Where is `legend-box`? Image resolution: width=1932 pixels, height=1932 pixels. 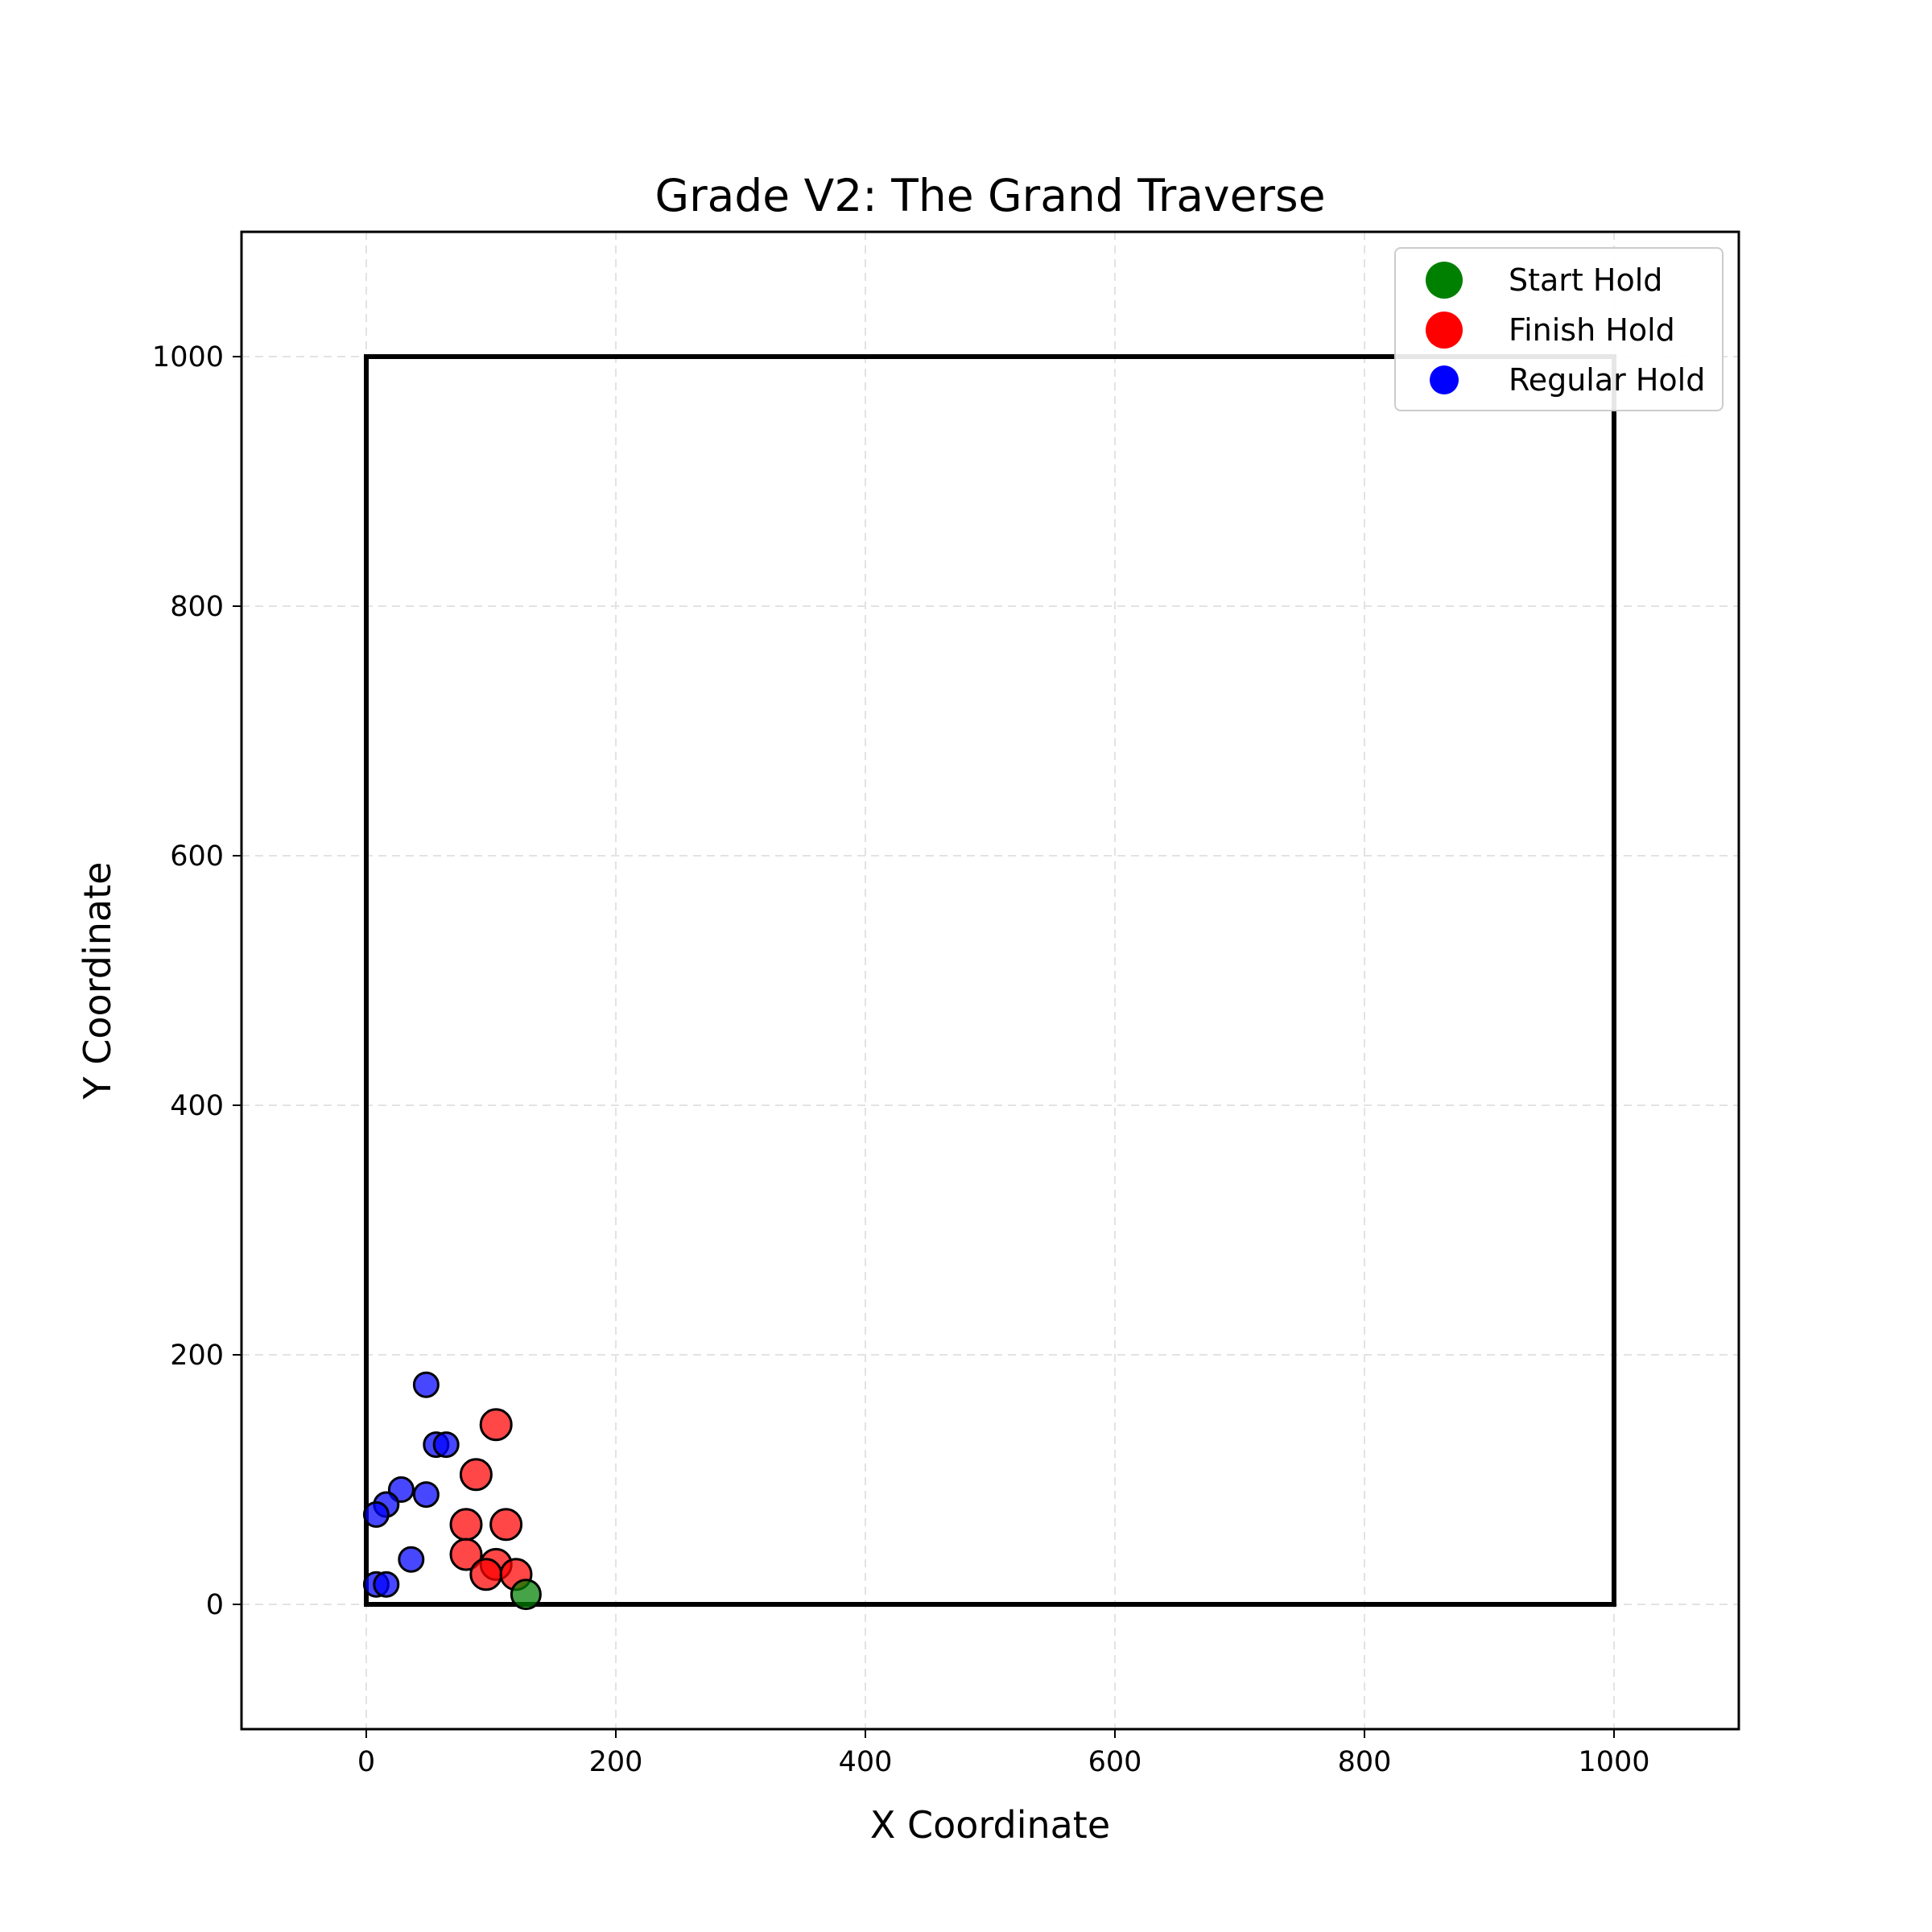
legend-box is located at coordinates (1559, 329).